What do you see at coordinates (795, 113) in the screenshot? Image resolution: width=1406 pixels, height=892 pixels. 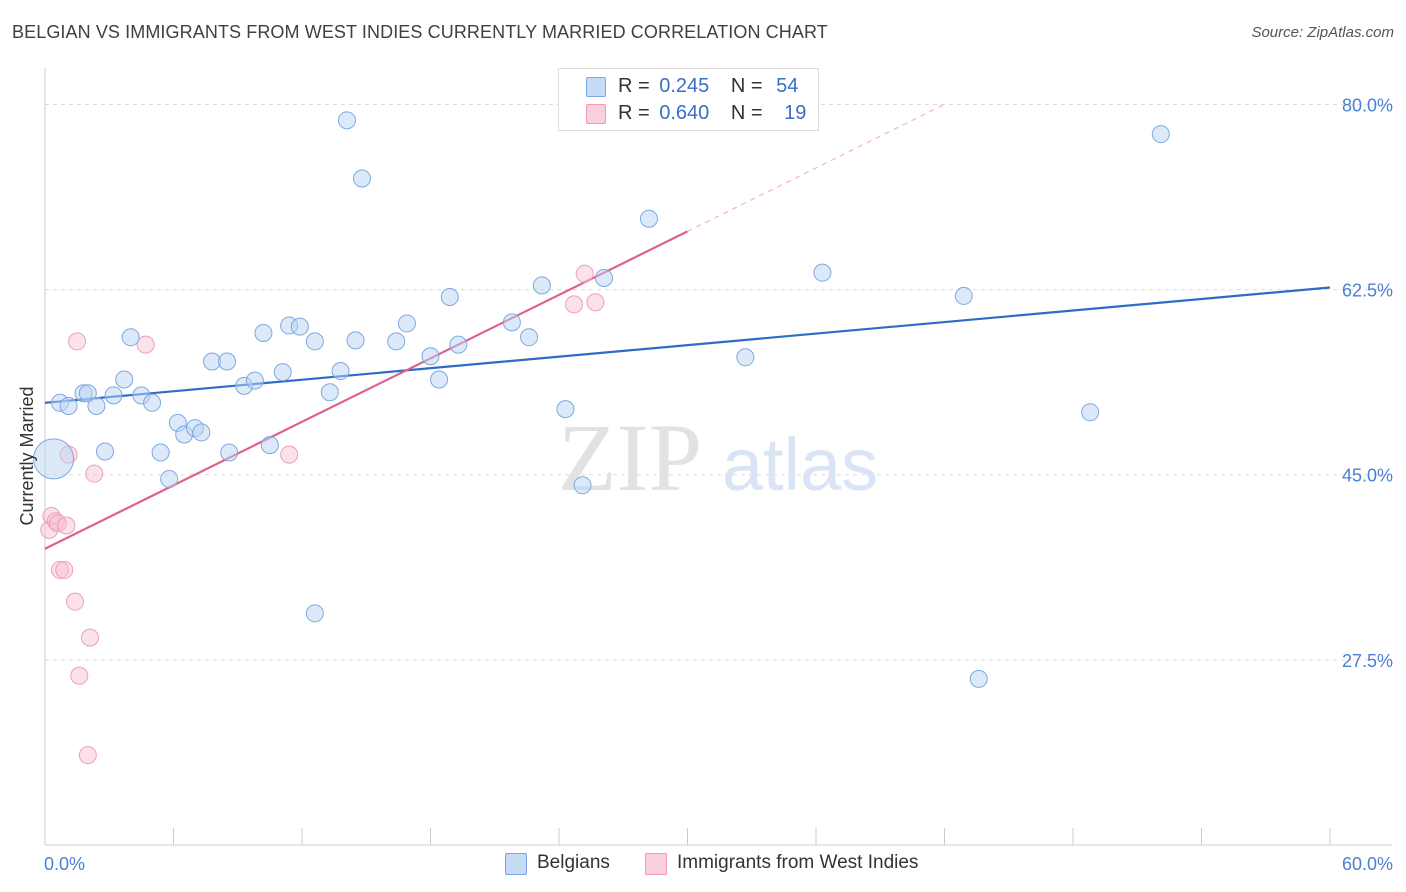 I see `legend-n-value-west-indies: 19` at bounding box center [795, 113].